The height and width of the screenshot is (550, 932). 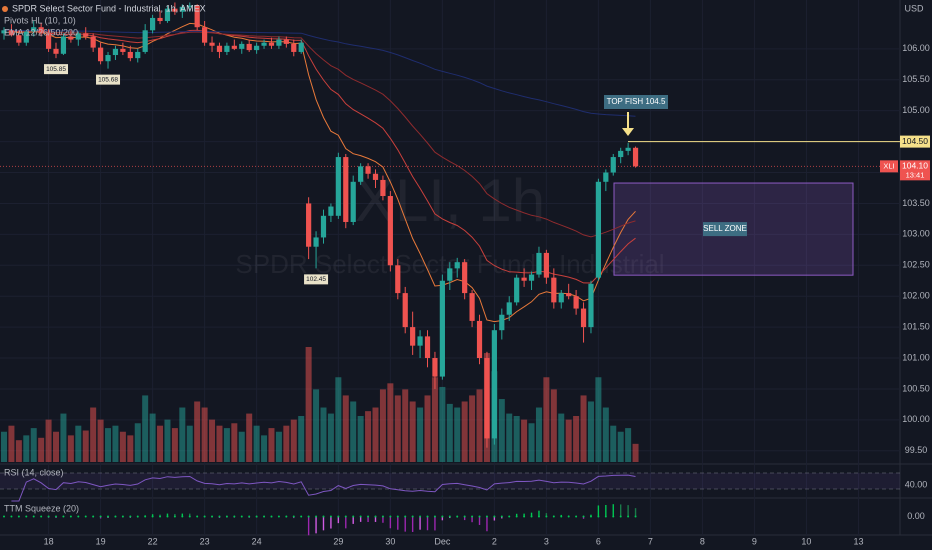 I want to click on last-price-bg, so click(x=915, y=170).